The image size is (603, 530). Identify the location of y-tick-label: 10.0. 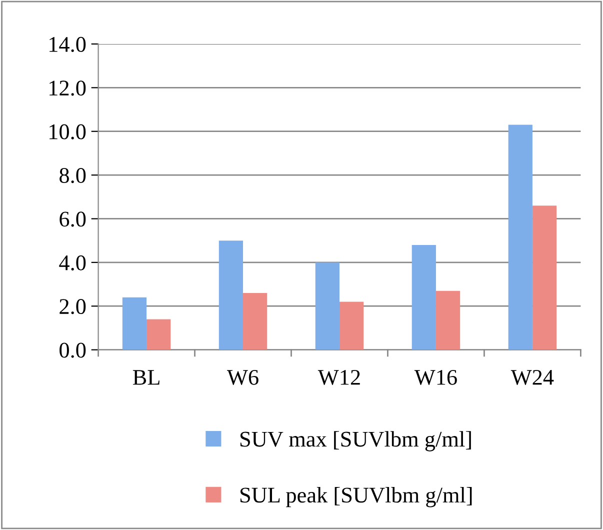
(68, 132).